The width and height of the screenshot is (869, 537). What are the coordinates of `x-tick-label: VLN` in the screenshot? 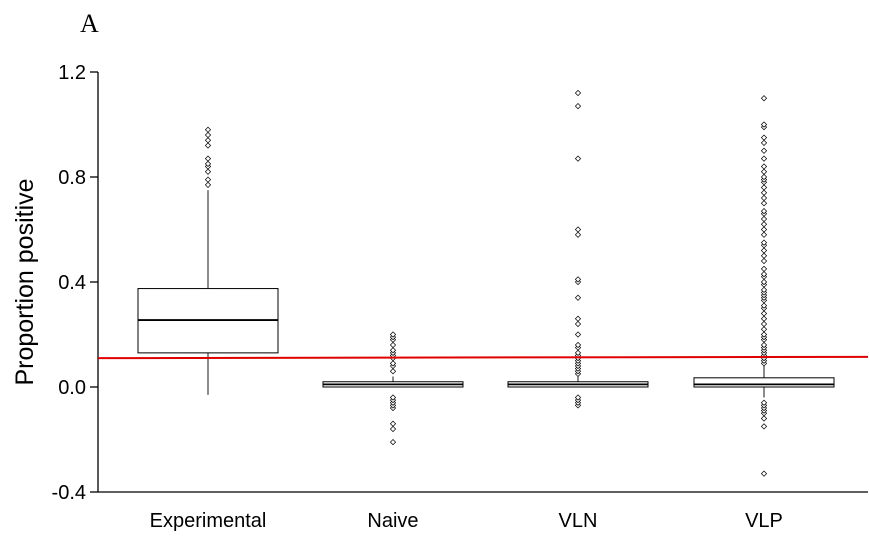 It's located at (578, 521).